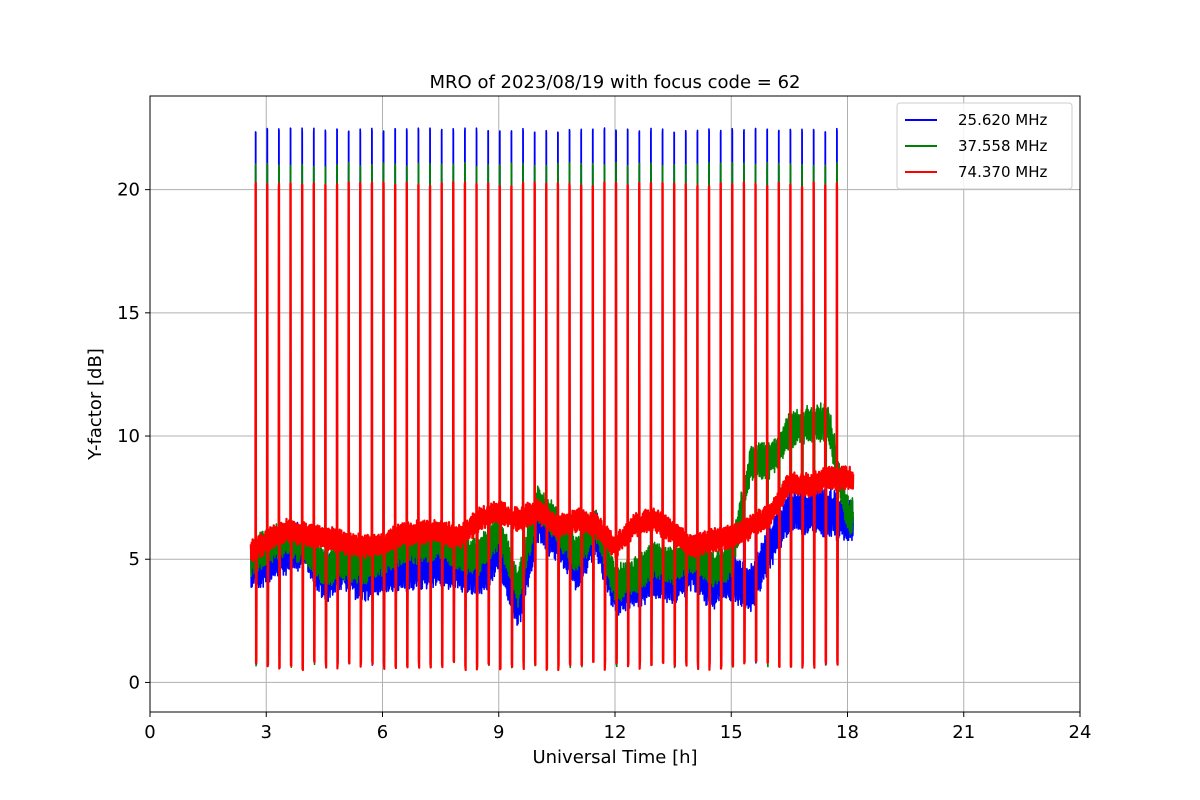  I want to click on legend: 25.620 MHz 37.558 MHz 74.370 MHz, so click(984, 146).